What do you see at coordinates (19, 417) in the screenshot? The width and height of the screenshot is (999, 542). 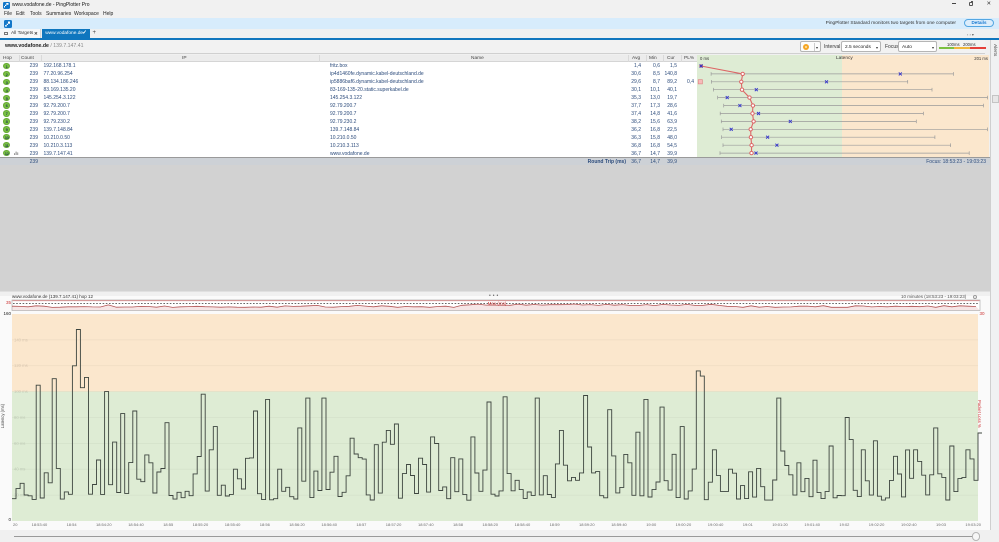 I see `svg-text: 80 ms` at bounding box center [19, 417].